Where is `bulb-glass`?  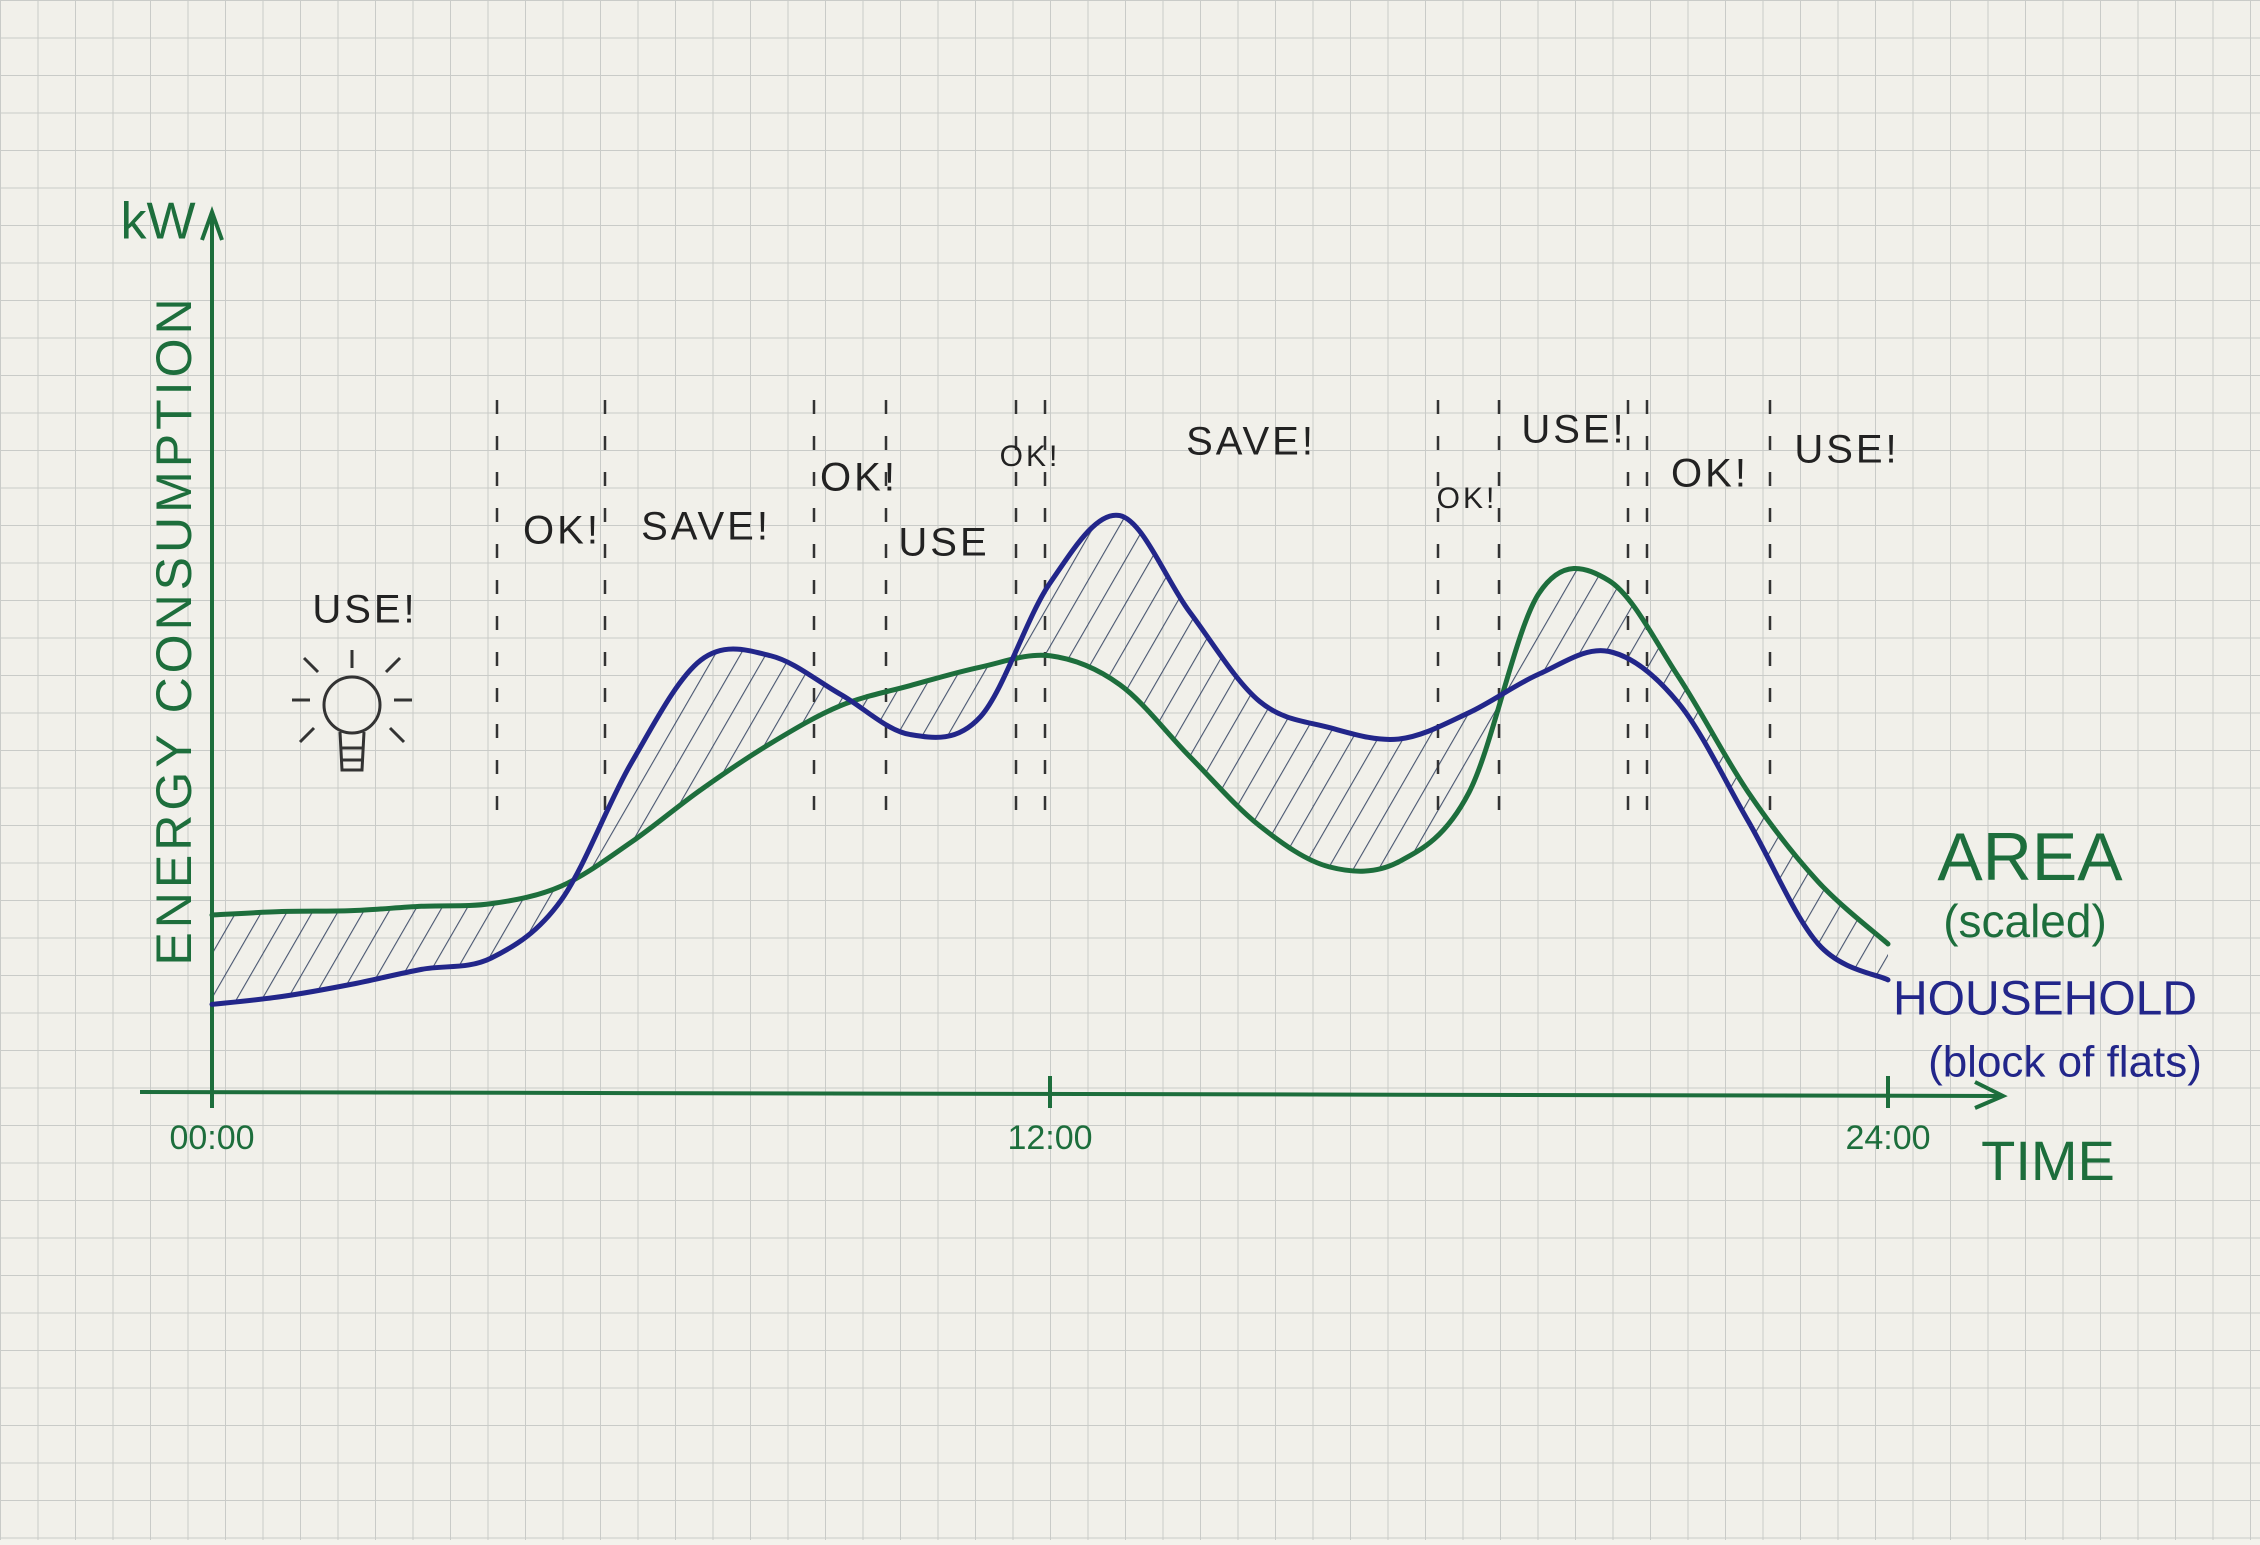 bulb-glass is located at coordinates (352, 705).